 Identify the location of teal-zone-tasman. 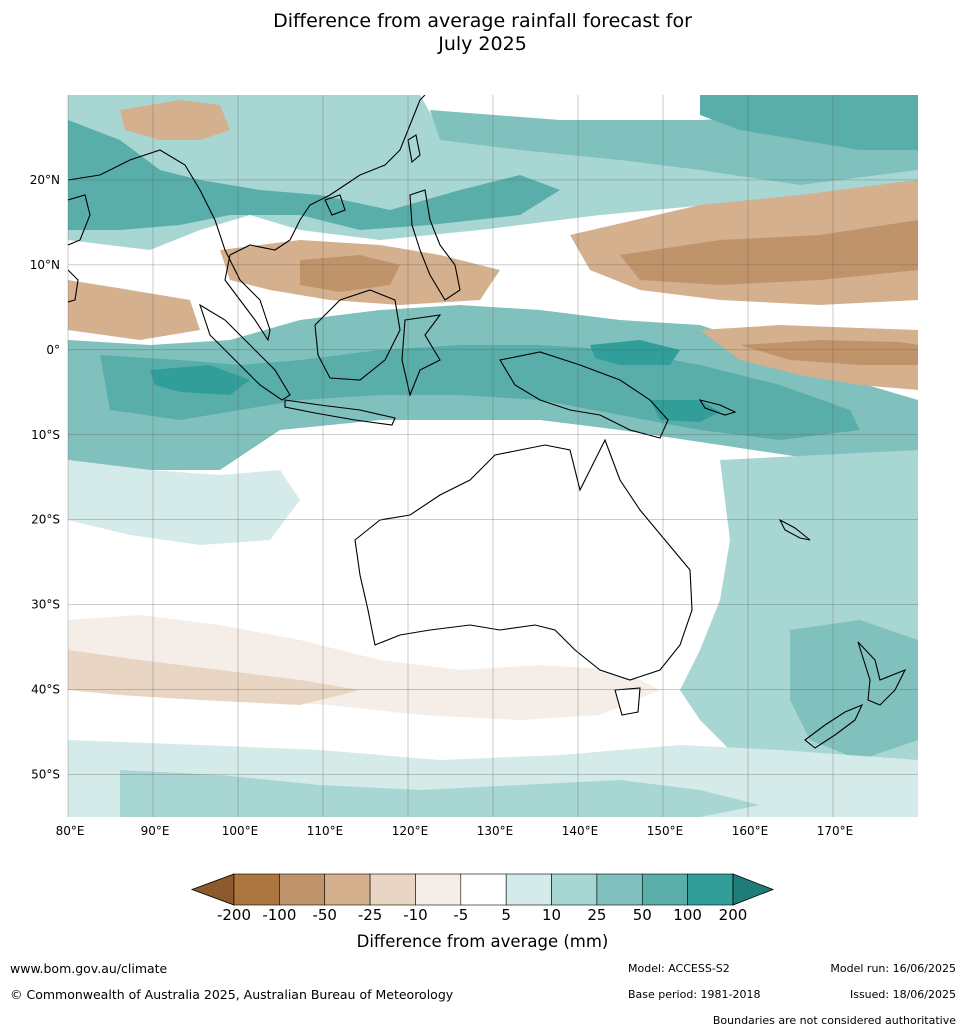
(854, 690).